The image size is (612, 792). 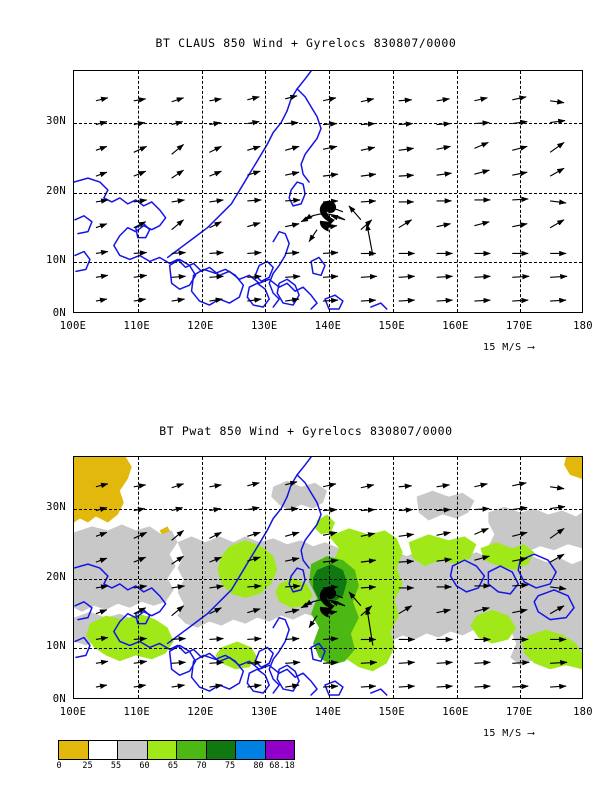 I want to click on xtick-170E: 170E, so click(x=519, y=326).